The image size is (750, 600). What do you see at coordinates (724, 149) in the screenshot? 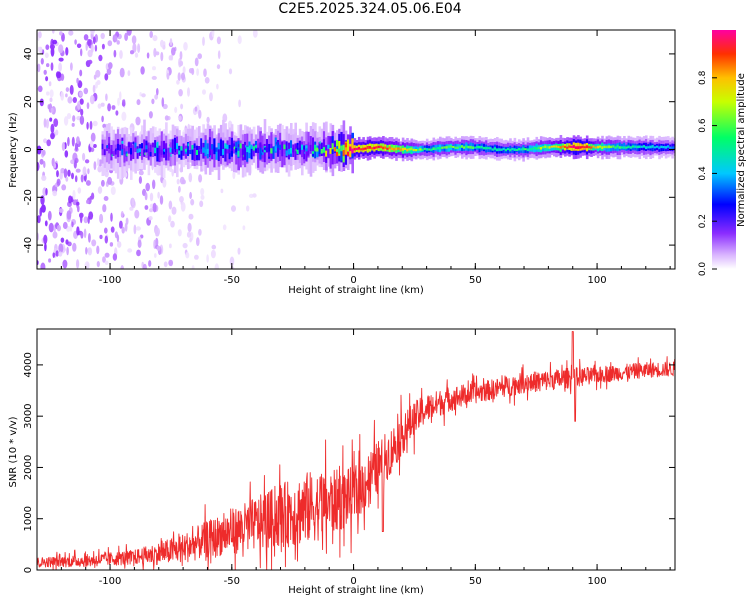
I see `colorbar-scale` at bounding box center [724, 149].